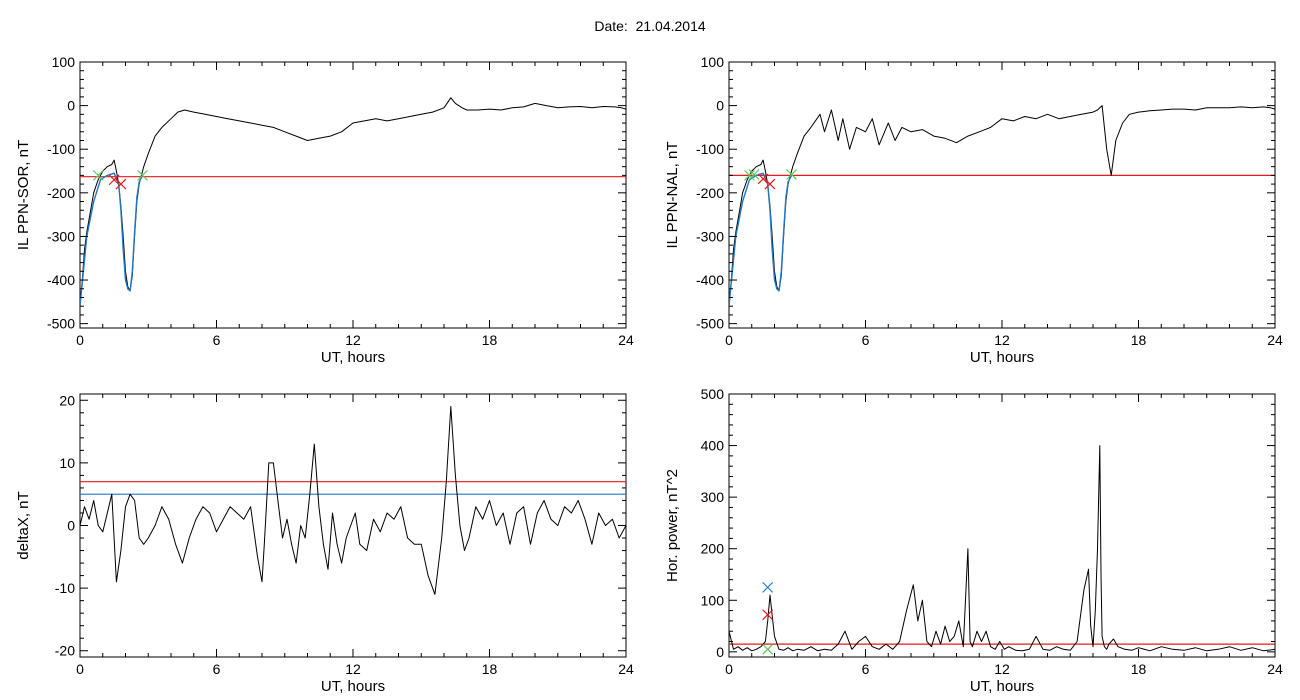  What do you see at coordinates (65, 588) in the screenshot?
I see `y-tick-label: -10` at bounding box center [65, 588].